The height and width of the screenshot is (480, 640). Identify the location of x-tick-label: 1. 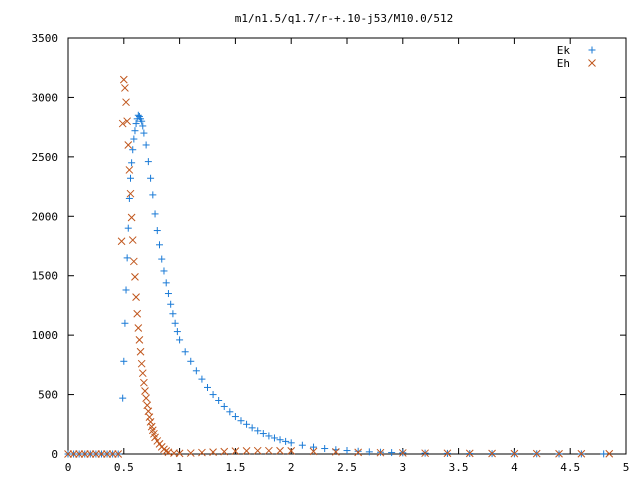
(179, 467).